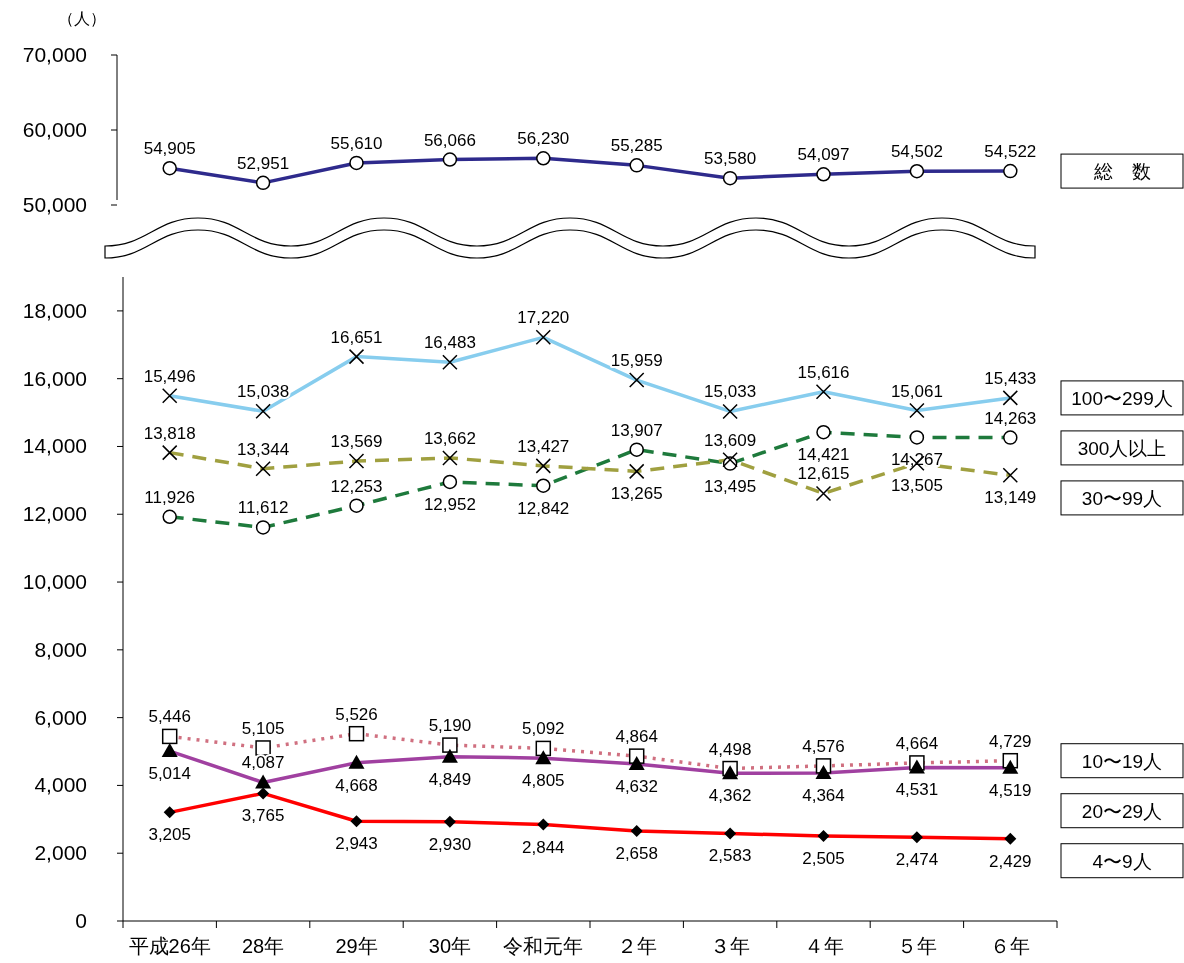 The image size is (1184, 963). What do you see at coordinates (356, 785) in the screenshot?
I see `data-label: 4,668` at bounding box center [356, 785].